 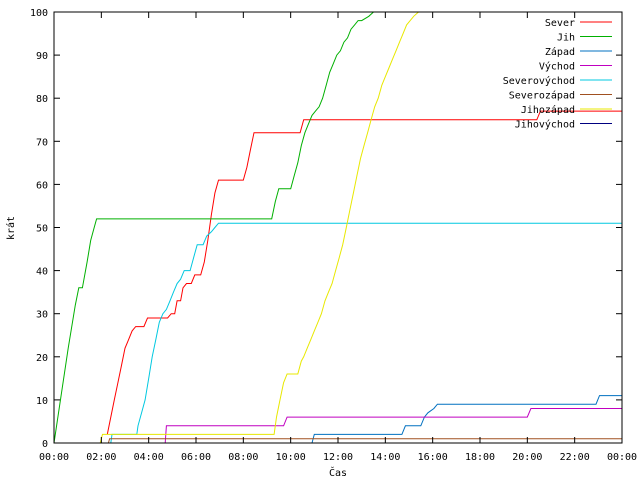 I want to click on legend-label: Sever, so click(x=560, y=23).